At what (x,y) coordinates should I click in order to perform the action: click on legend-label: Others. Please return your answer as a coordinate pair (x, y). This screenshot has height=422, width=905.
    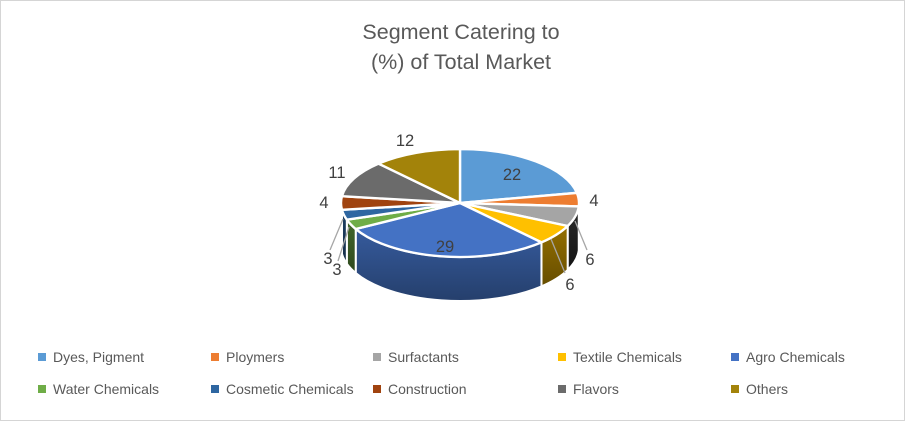
    Looking at the image, I should click on (767, 389).